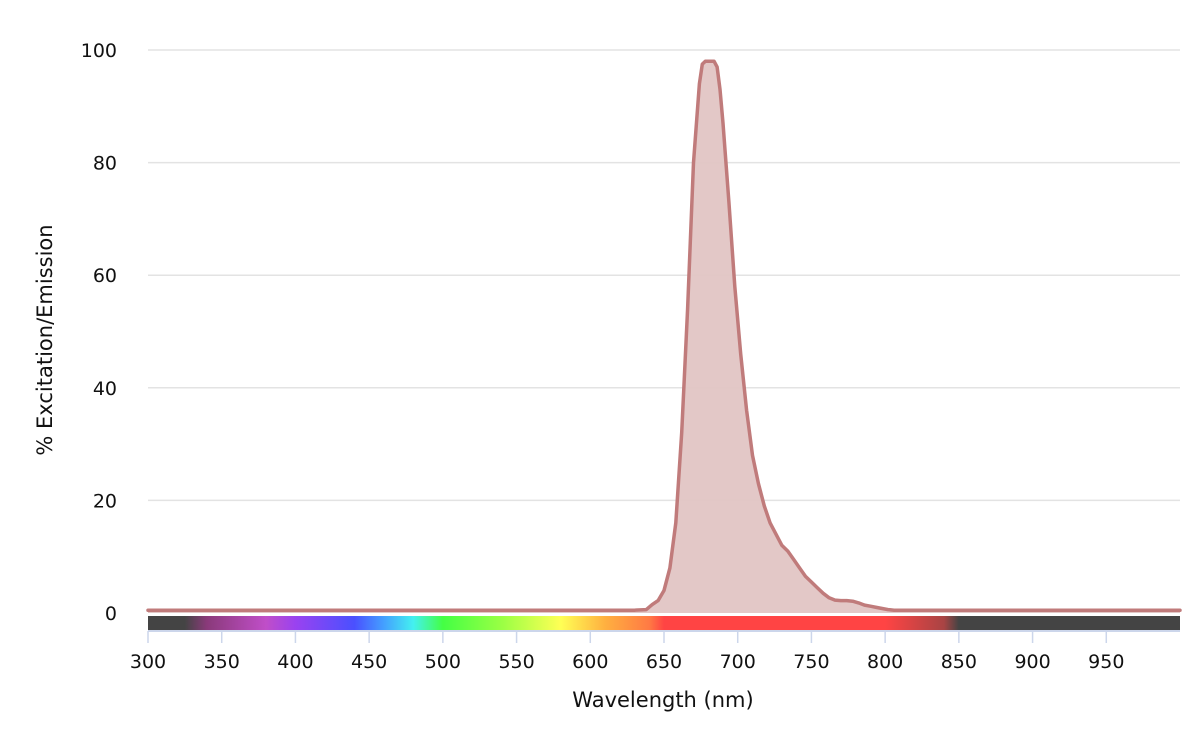  What do you see at coordinates (105, 164) in the screenshot?
I see `y-tick-label-80: 80` at bounding box center [105, 164].